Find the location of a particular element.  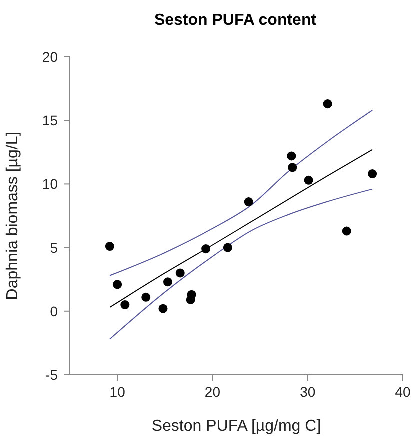

y-tick-label: -5 is located at coordinates (52, 374).